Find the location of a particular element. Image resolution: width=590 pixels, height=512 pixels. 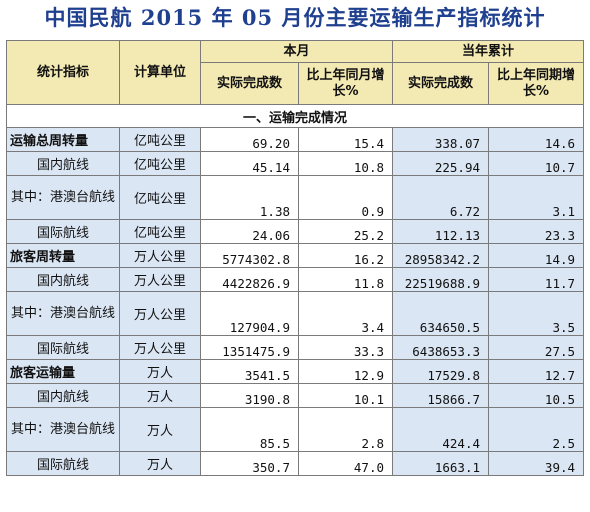

row-month-actual: 3190.8 is located at coordinates (249, 395).